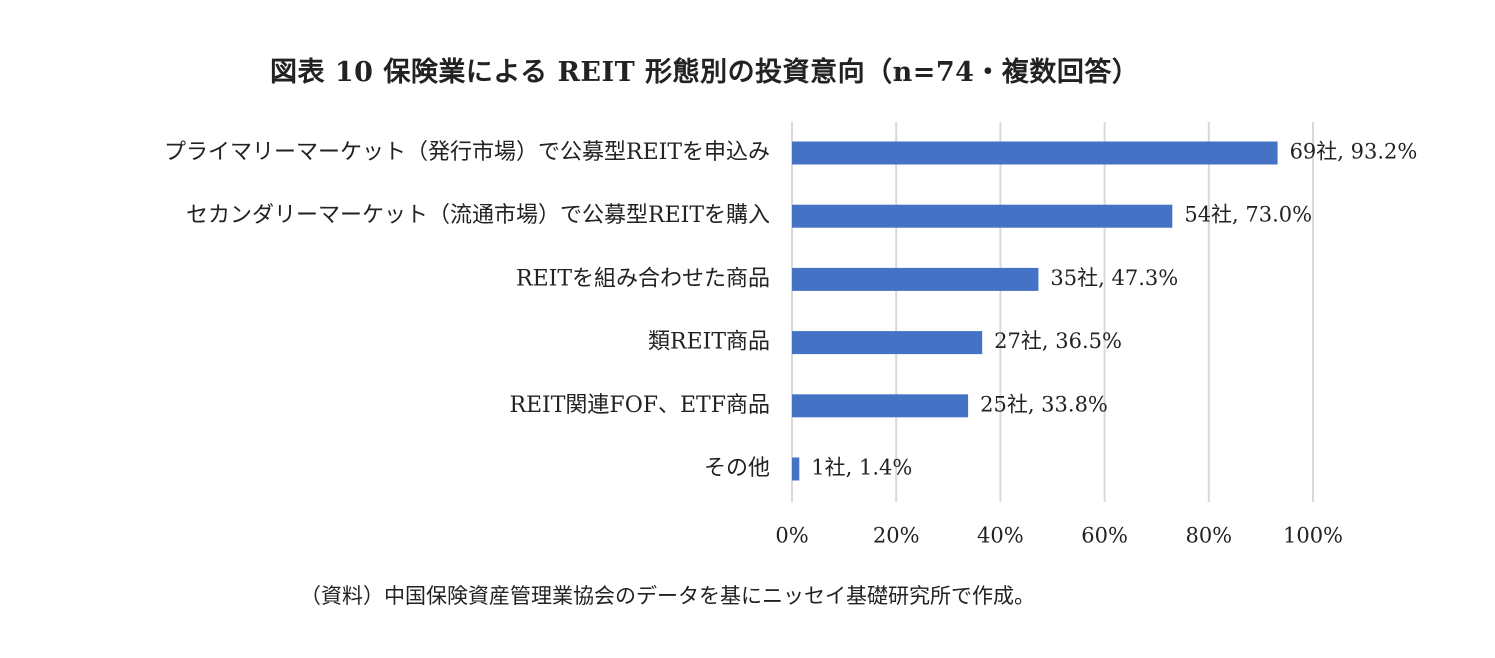  Describe the element at coordinates (639, 405) in the screenshot. I see `category-label: REIT関連FOF、ETF商品` at that location.